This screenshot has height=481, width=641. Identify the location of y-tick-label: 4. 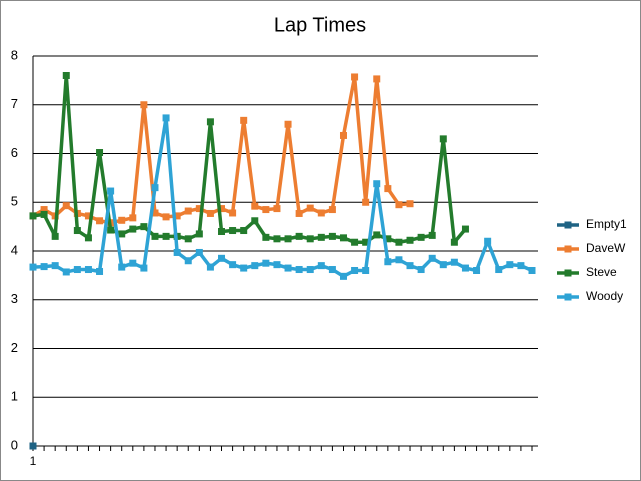
(14, 249).